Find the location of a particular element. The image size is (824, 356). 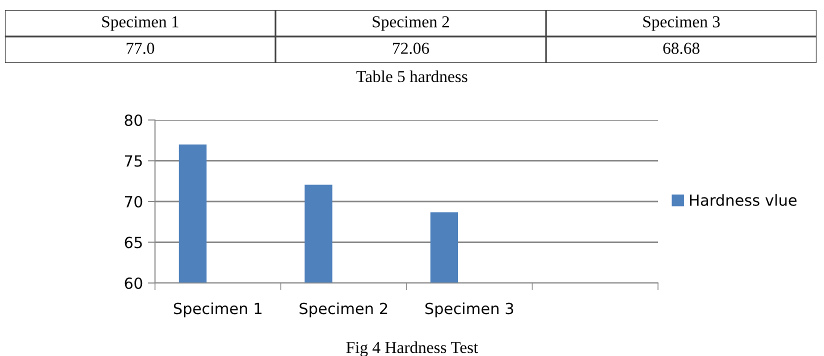

caption: Table 5 hardness is located at coordinates (412, 76).